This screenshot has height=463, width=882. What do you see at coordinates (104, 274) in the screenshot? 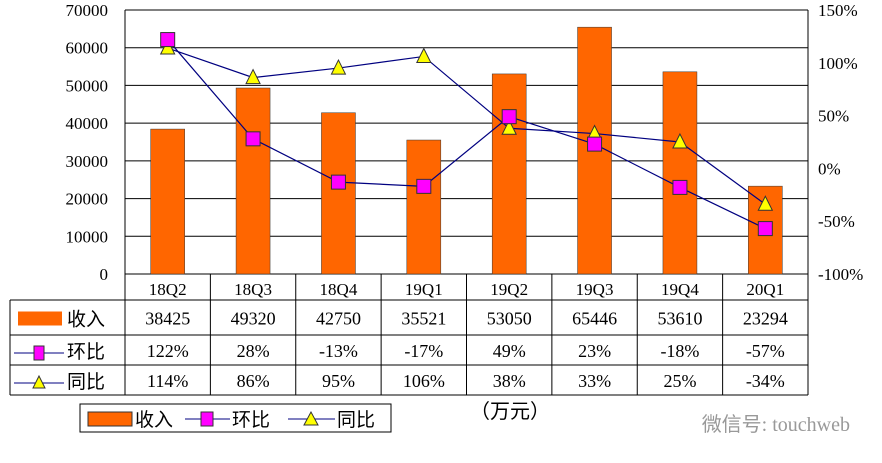
I see `left-tick-label: 0` at bounding box center [104, 274].